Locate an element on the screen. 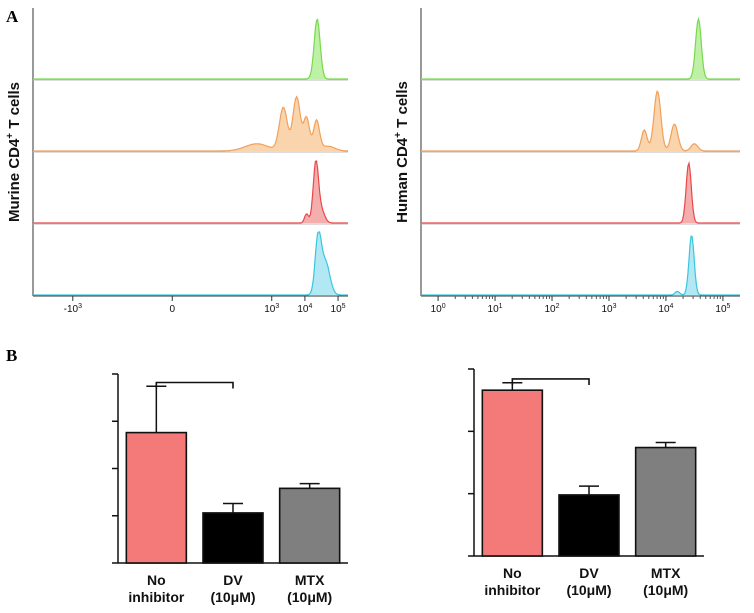  x-tick-base: 0 is located at coordinates (172, 309).